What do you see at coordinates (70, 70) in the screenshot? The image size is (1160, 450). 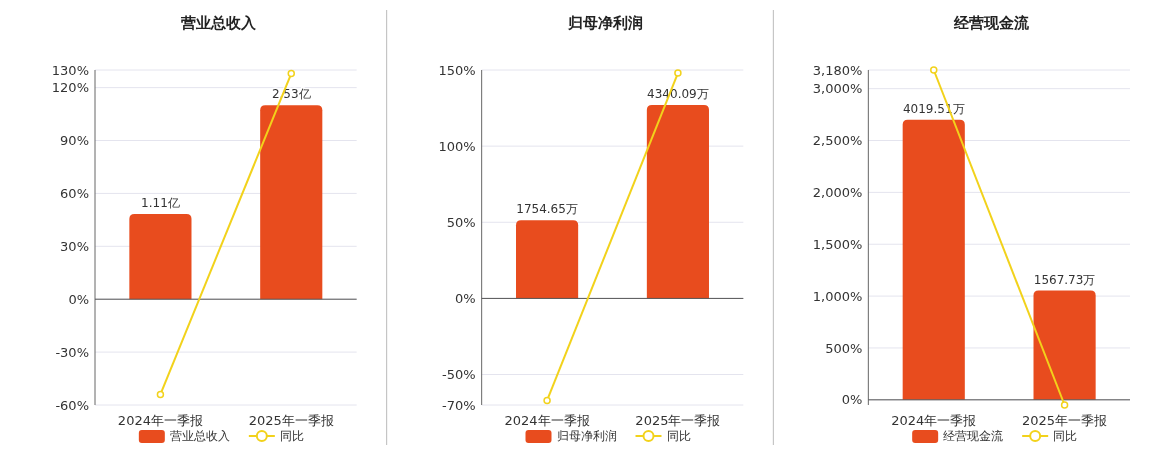 I see `y-tick-label: 130%` at bounding box center [70, 70].